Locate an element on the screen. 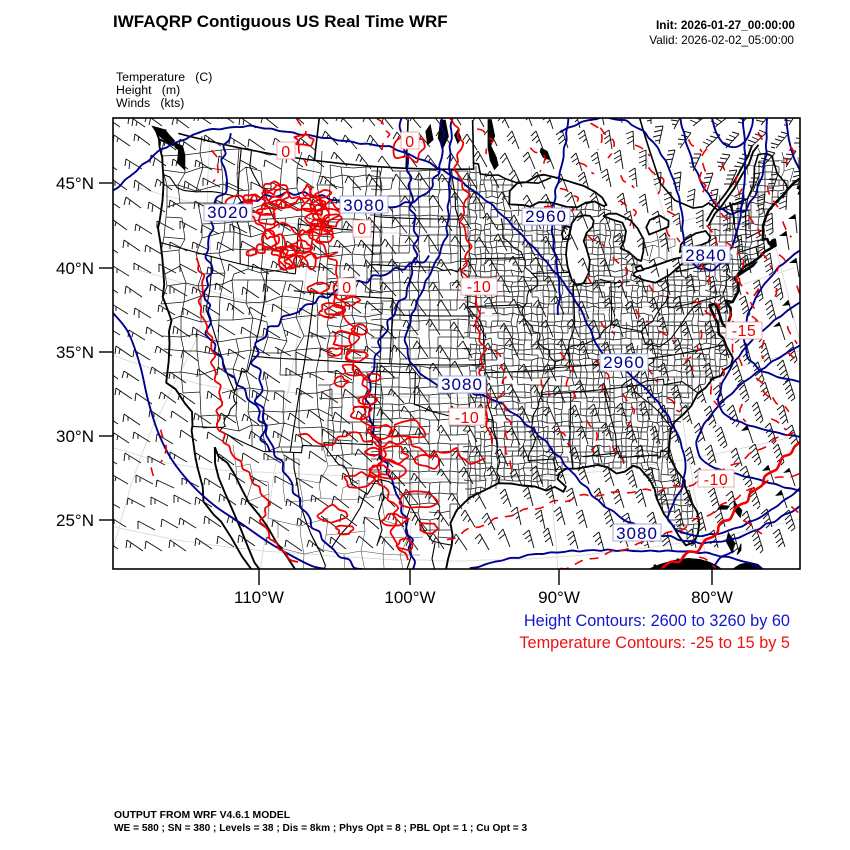  svg-text: 25°N is located at coordinates (75, 520).